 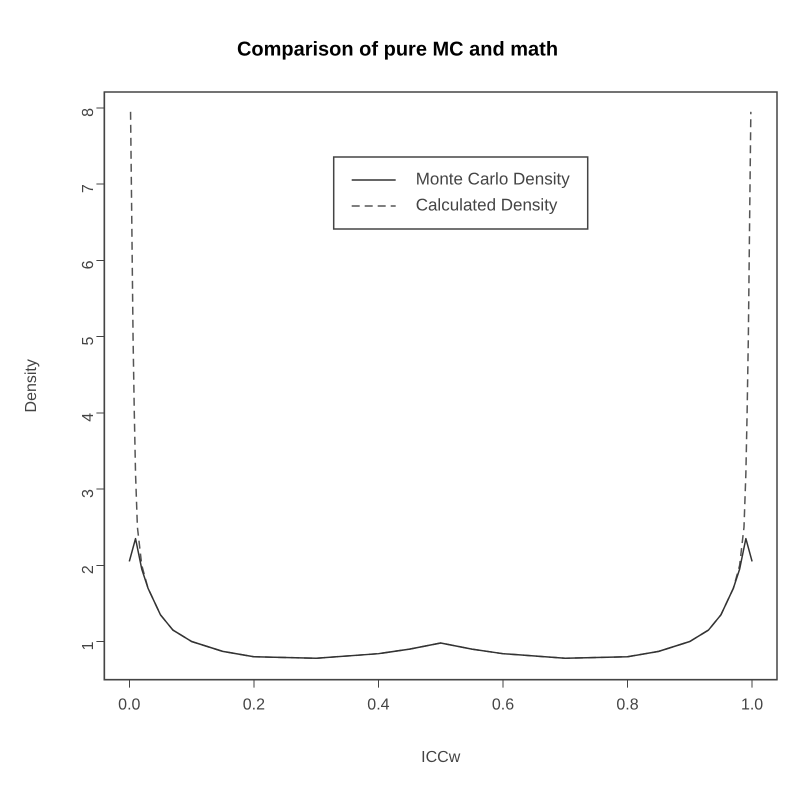 What do you see at coordinates (88, 265) in the screenshot?
I see `y-tick-label: 6` at bounding box center [88, 265].